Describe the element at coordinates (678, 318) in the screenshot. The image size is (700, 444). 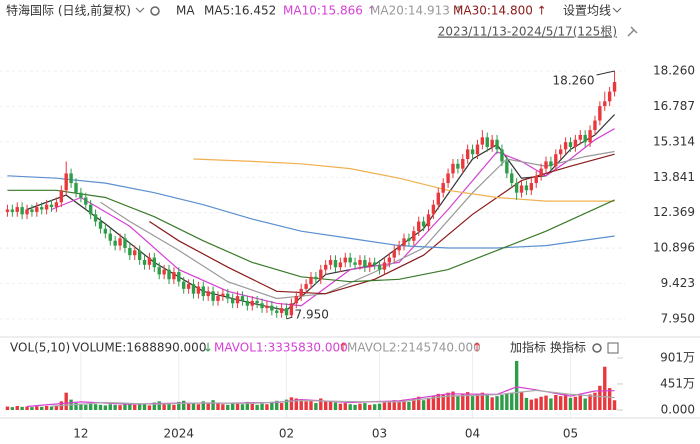
I see `y-tick-label: 7.950` at that location.